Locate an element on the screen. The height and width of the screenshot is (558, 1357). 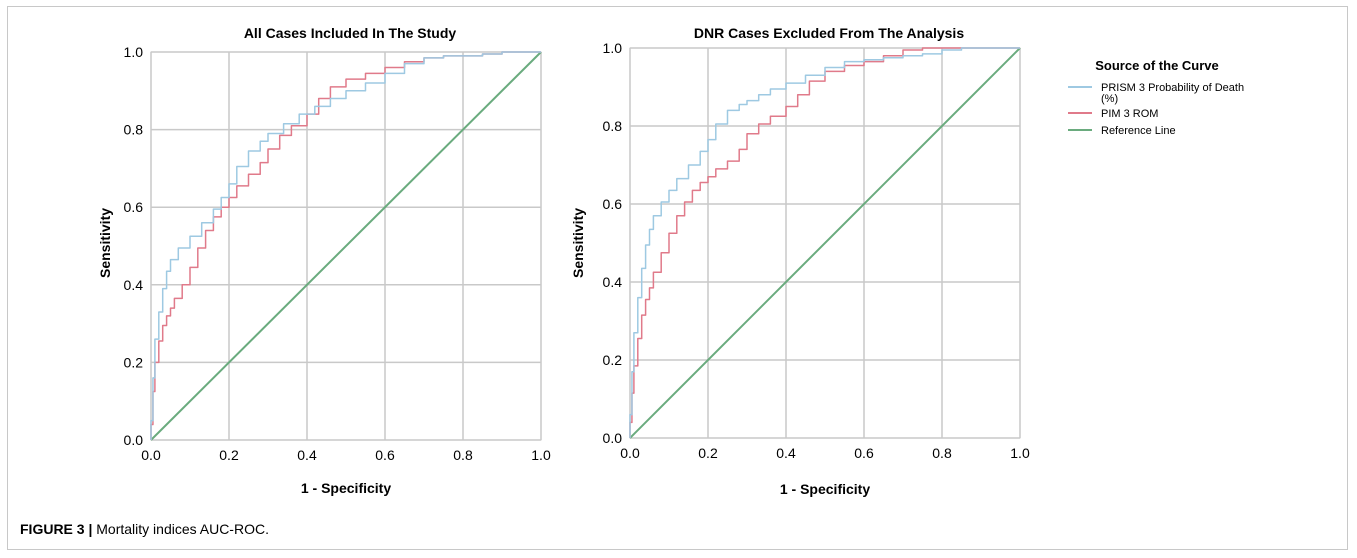
legend-entry-label: PIM 3 ROM is located at coordinates (1129, 114).